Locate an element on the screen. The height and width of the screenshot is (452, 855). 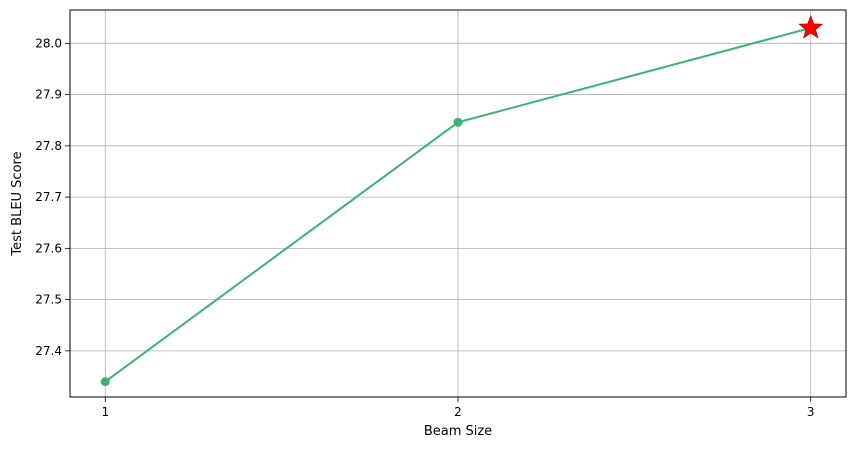
y-tick-label: 27.7 is located at coordinates (48, 197).